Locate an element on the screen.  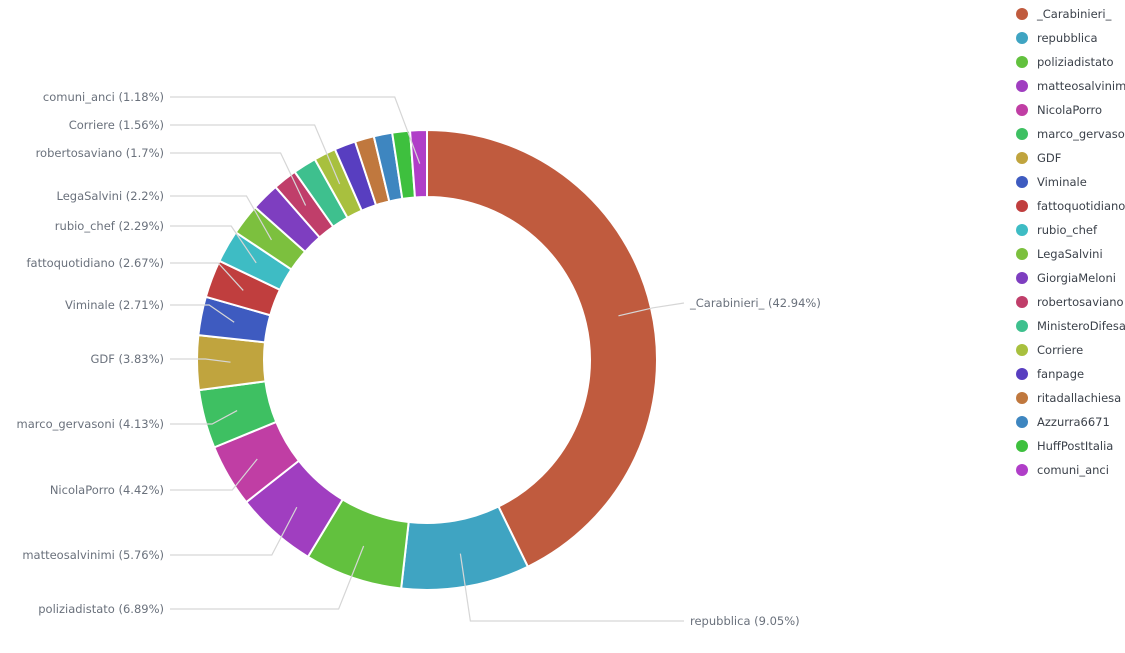
leader-line-fattoquotidiano is located at coordinates (207, 276).